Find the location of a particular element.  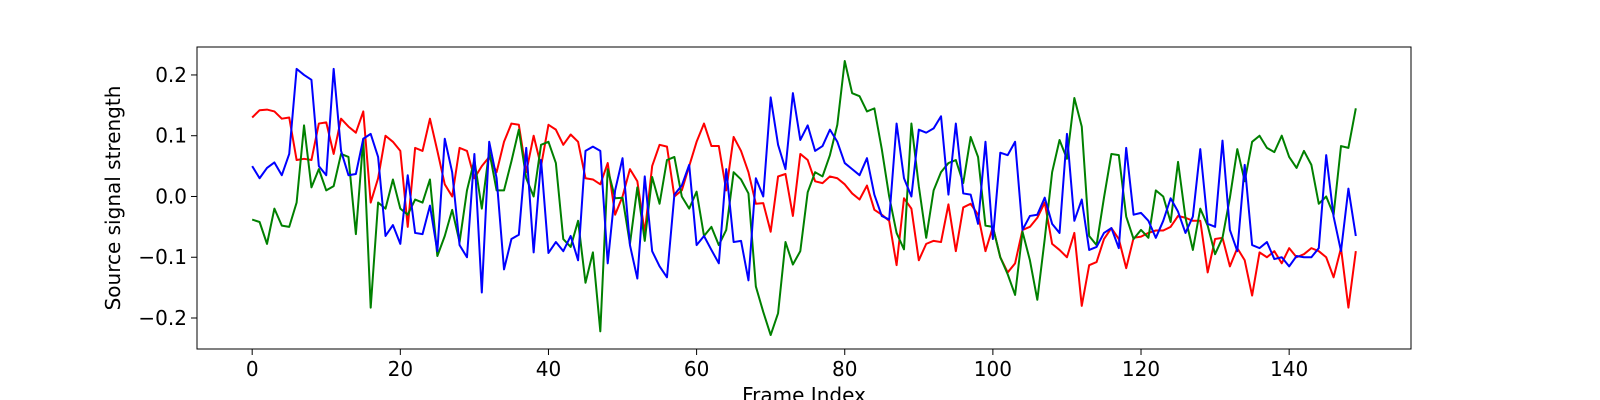

x-axis-label: Frame Index is located at coordinates (804, 391).